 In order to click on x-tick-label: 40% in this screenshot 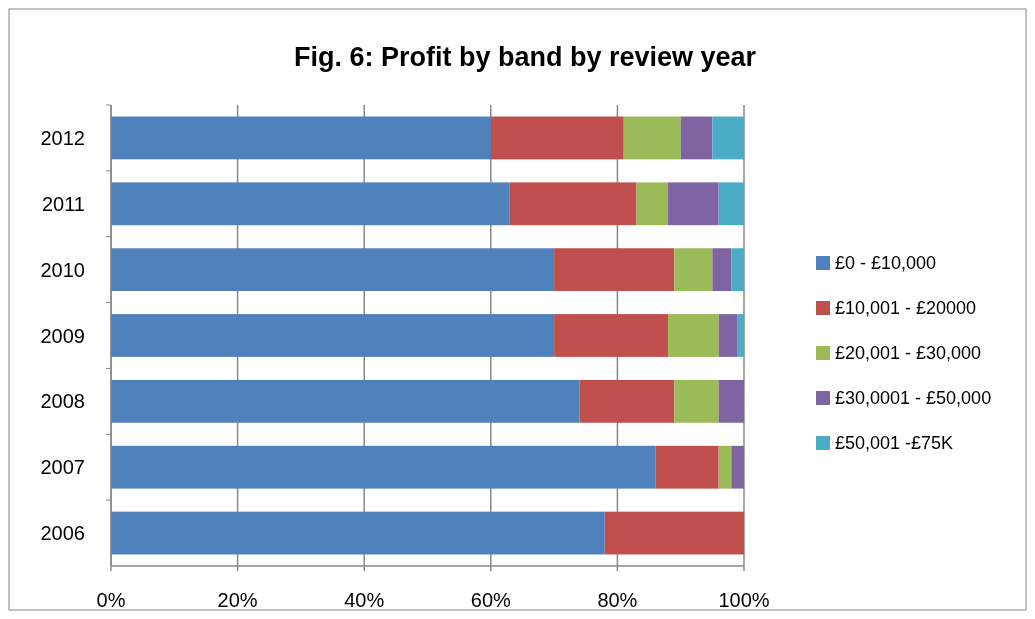, I will do `click(364, 600)`.